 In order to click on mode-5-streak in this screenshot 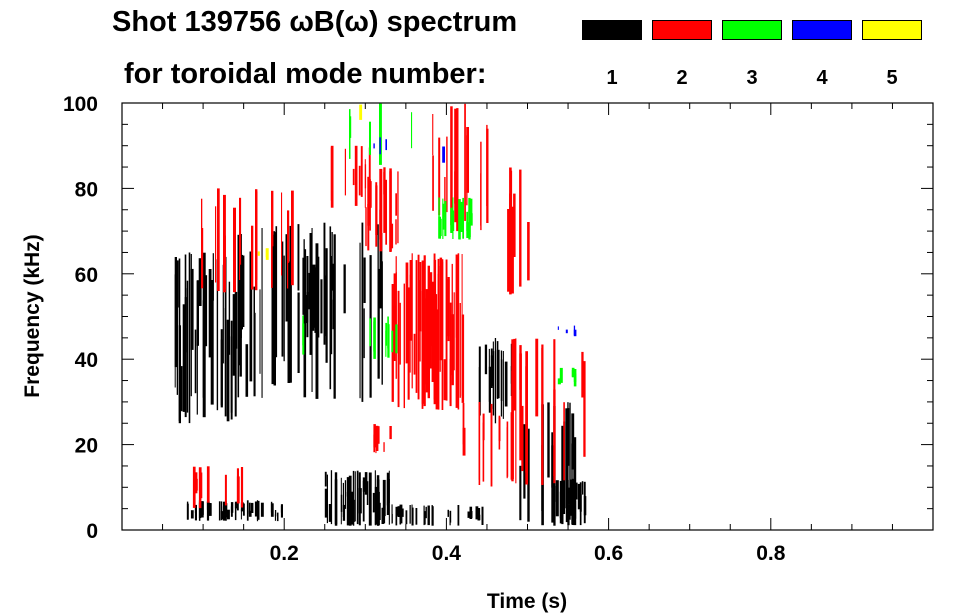, I will do `click(361, 112)`.